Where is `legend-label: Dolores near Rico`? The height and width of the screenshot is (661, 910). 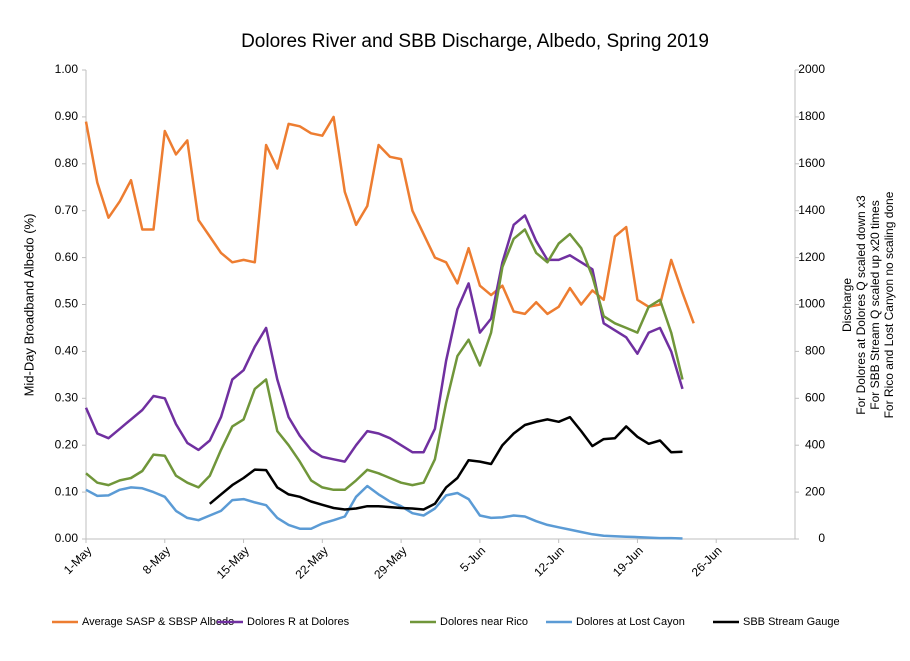
legend-label: Dolores near Rico is located at coordinates (484, 622).